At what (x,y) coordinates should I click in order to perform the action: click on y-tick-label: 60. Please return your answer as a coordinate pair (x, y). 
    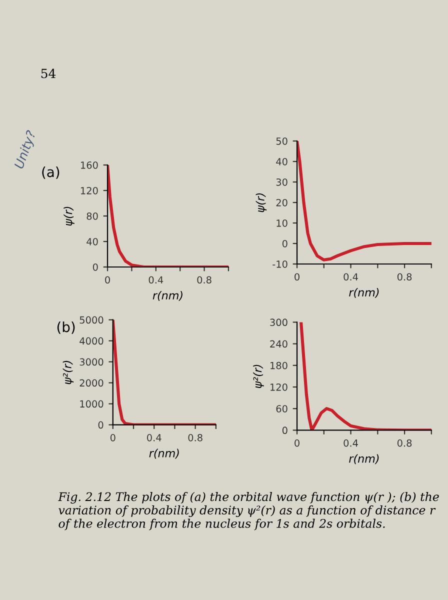
    Looking at the image, I should click on (282, 408).